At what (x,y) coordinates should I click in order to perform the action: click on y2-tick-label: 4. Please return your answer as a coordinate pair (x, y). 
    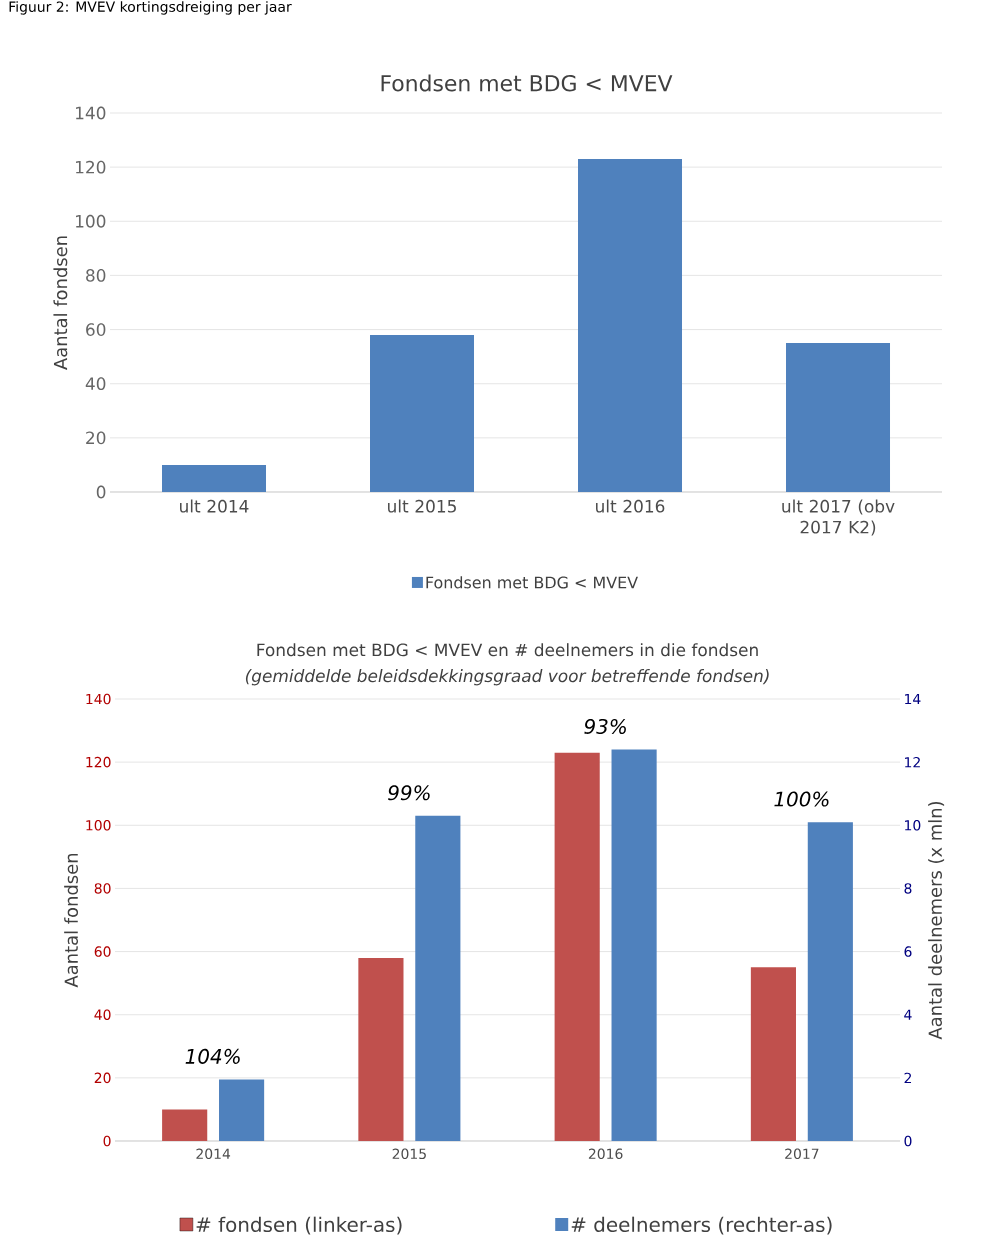
    Looking at the image, I should click on (908, 1014).